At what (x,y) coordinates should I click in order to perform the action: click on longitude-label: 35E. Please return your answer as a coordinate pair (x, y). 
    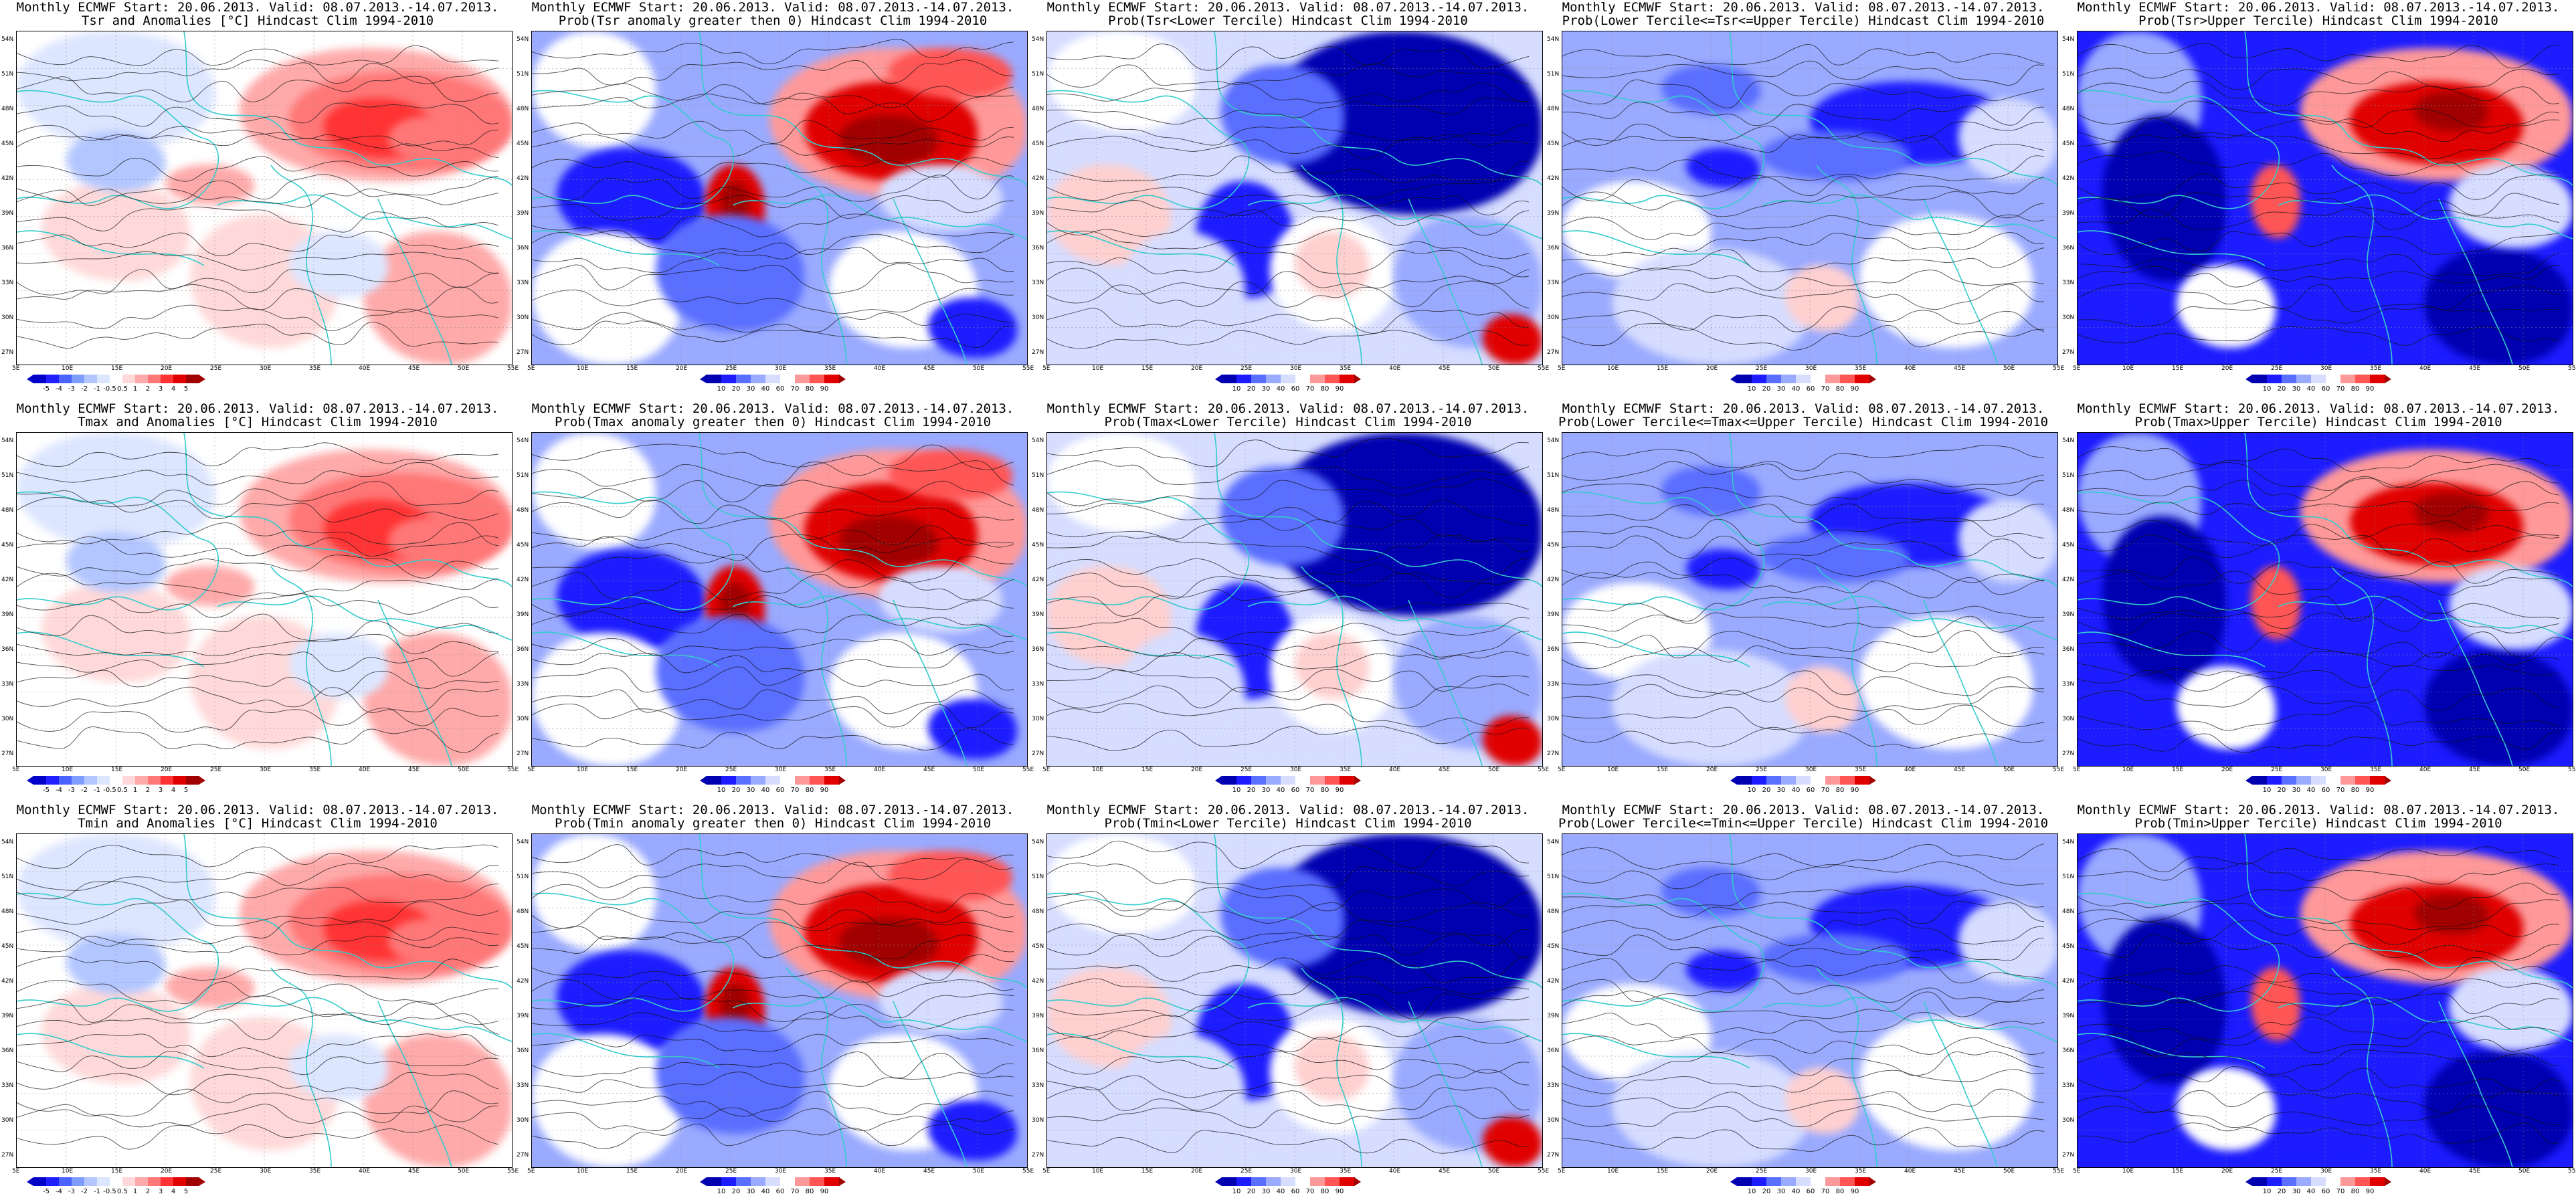
    Looking at the image, I should click on (2376, 368).